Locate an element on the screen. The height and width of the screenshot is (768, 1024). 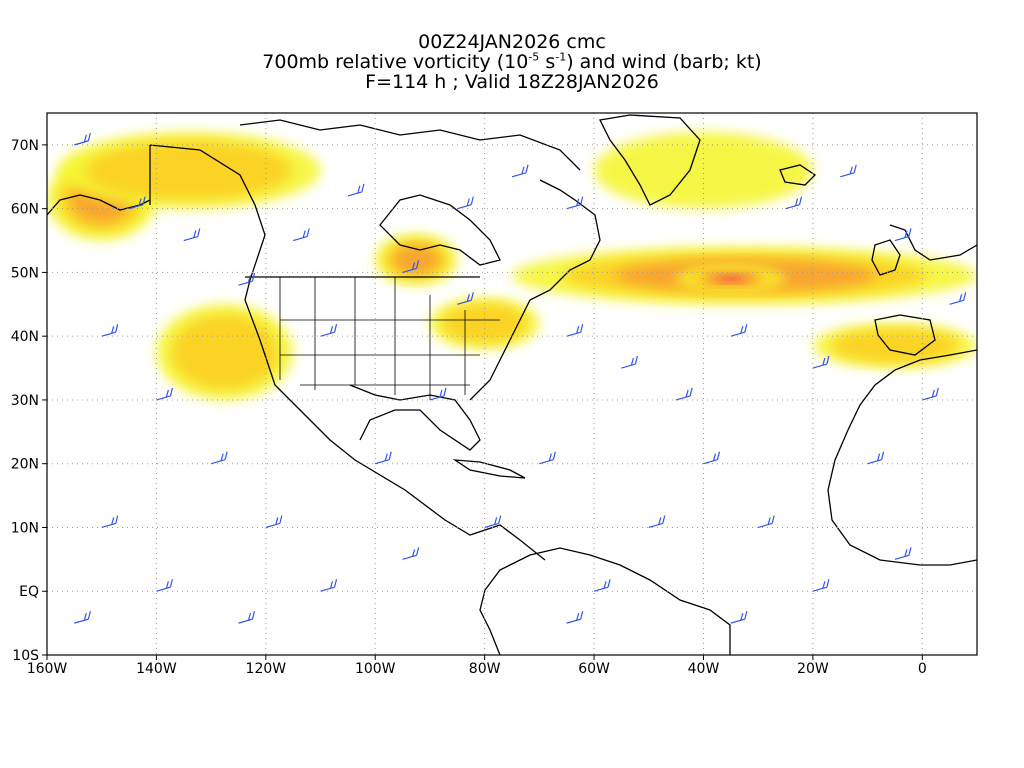
y-tick-label: 20N is located at coordinates (25, 465).